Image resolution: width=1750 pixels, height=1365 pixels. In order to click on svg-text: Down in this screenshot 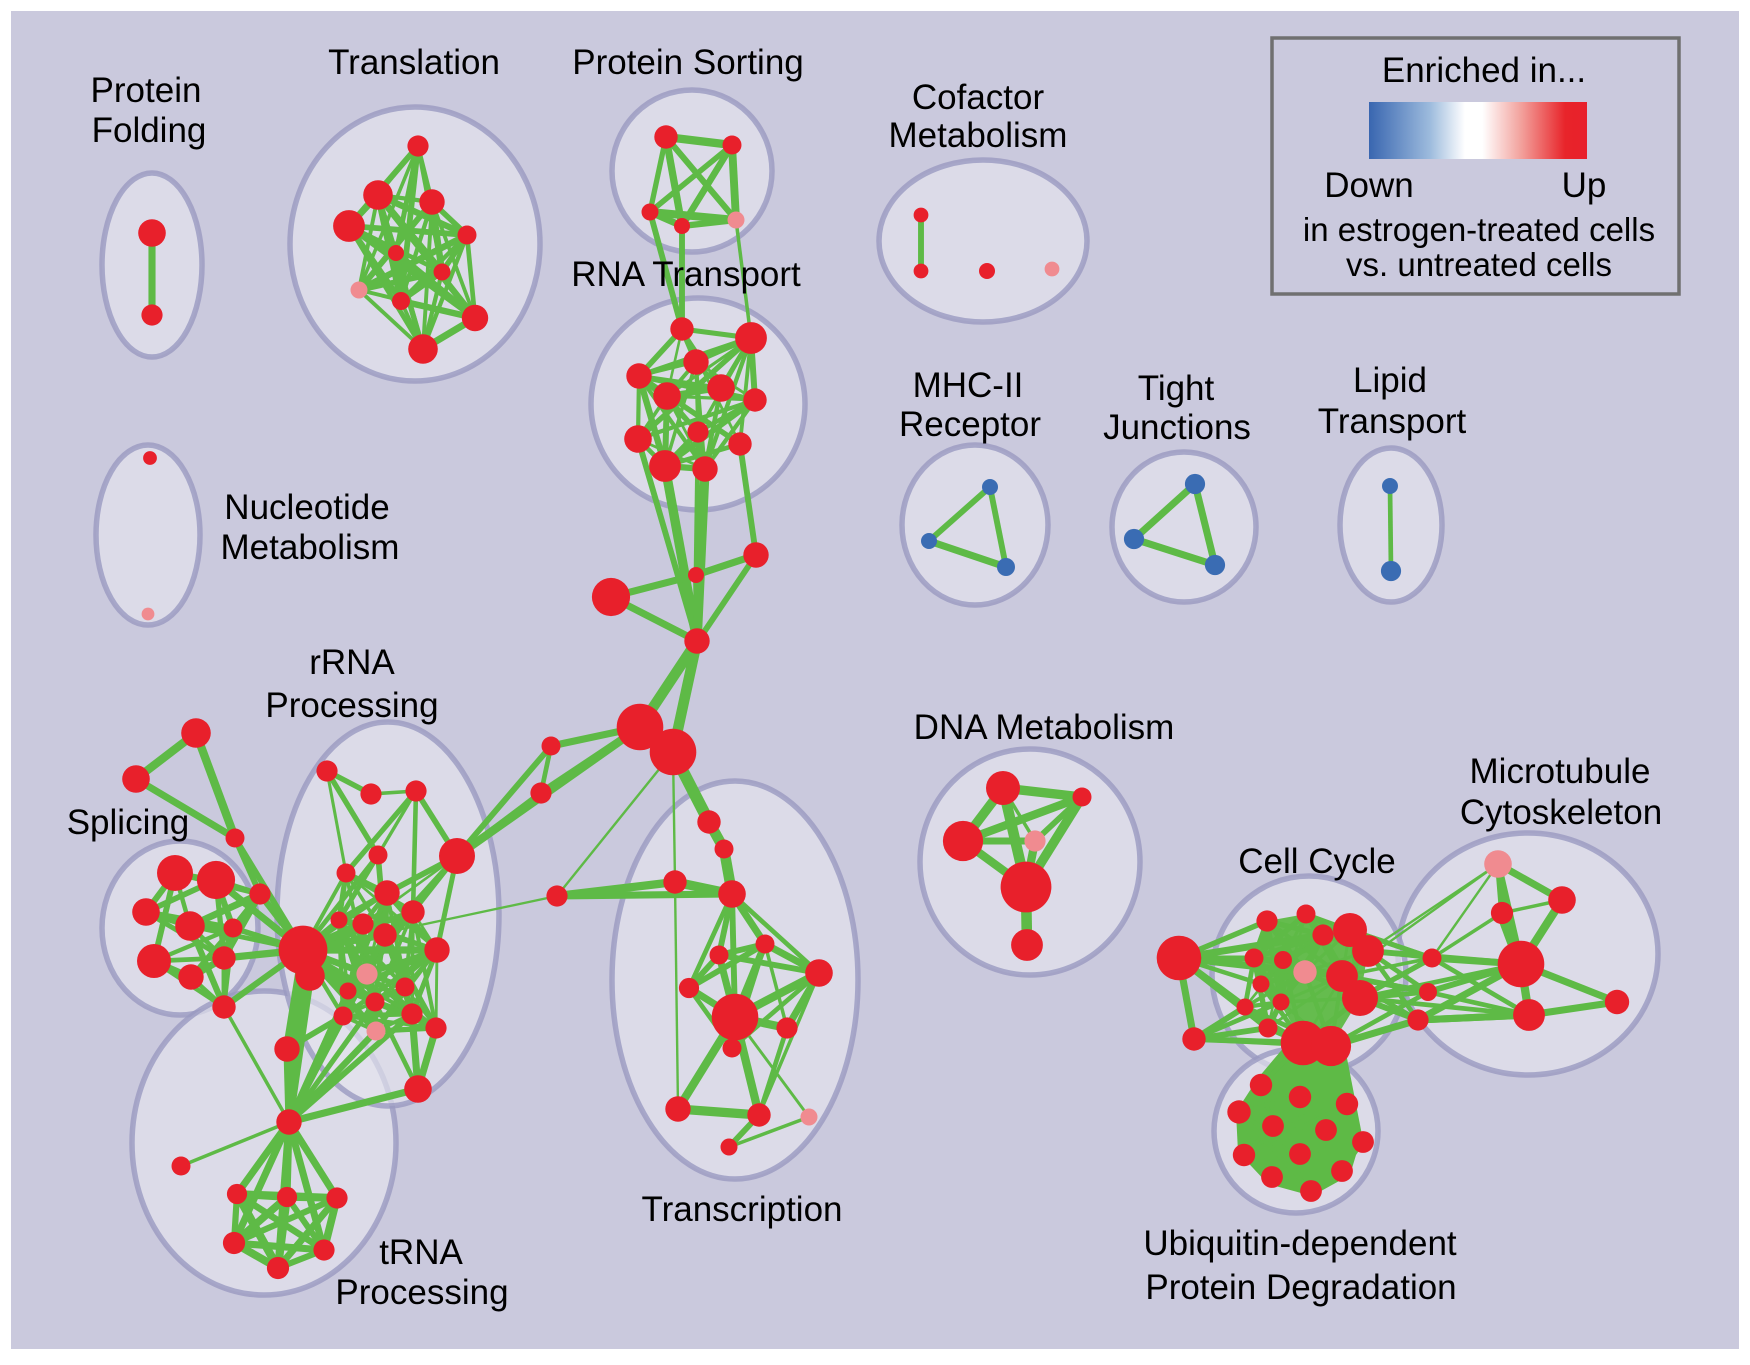, I will do `click(1368, 185)`.